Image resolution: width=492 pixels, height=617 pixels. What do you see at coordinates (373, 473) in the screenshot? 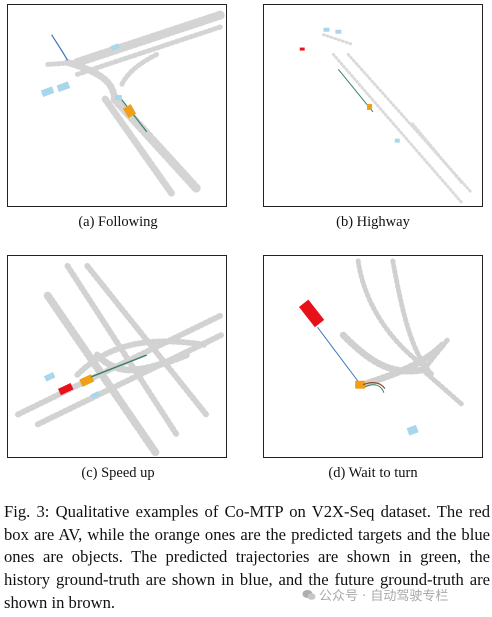
I see `subfigure-d-label: (d) Wait to turn` at bounding box center [373, 473].